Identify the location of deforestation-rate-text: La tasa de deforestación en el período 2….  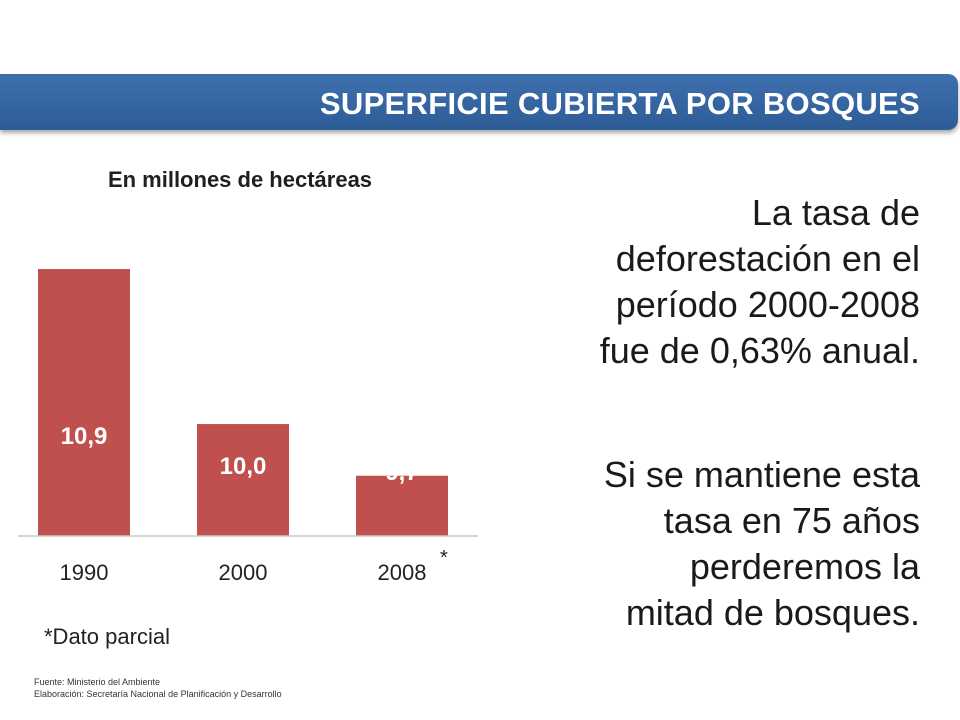
(759, 281).